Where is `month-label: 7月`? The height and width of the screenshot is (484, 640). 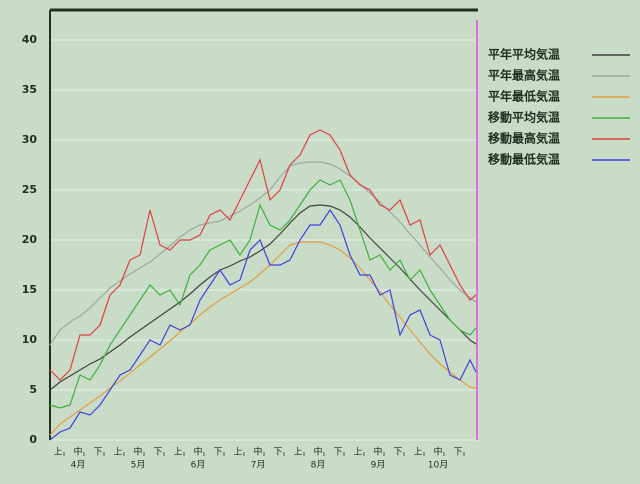
month-label: 7月 is located at coordinates (258, 465).